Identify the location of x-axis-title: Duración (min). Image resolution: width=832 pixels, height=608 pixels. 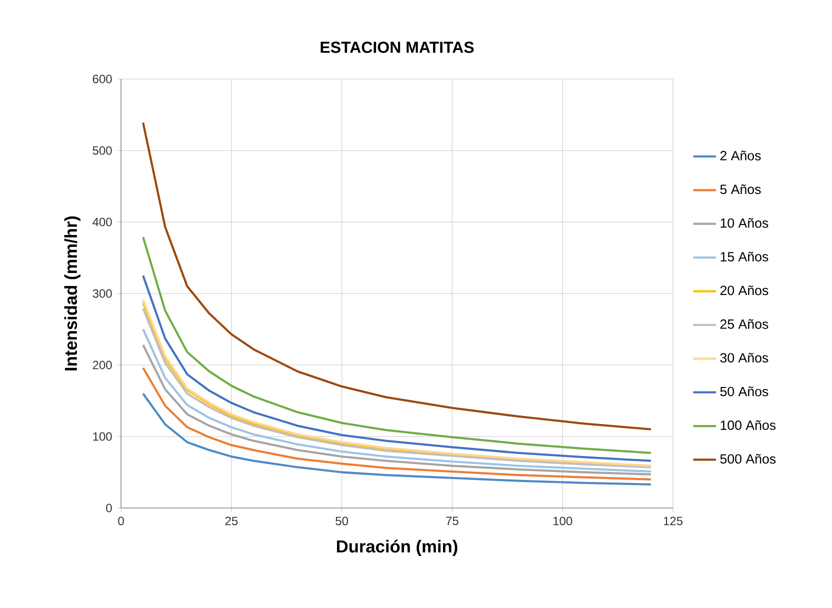
(397, 548).